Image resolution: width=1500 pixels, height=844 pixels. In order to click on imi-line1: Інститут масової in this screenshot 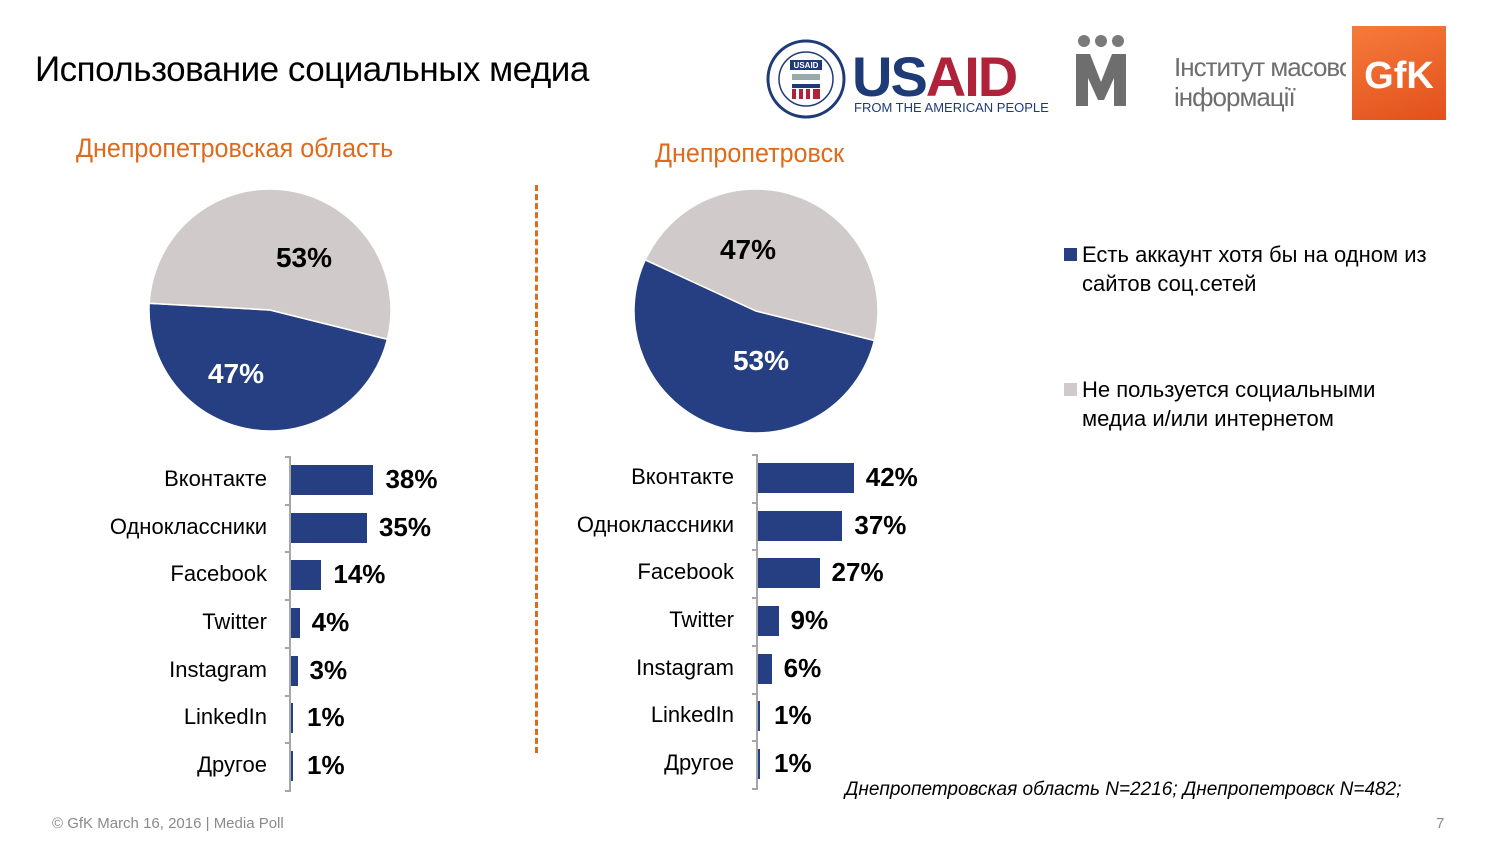, I will do `click(1260, 67)`.